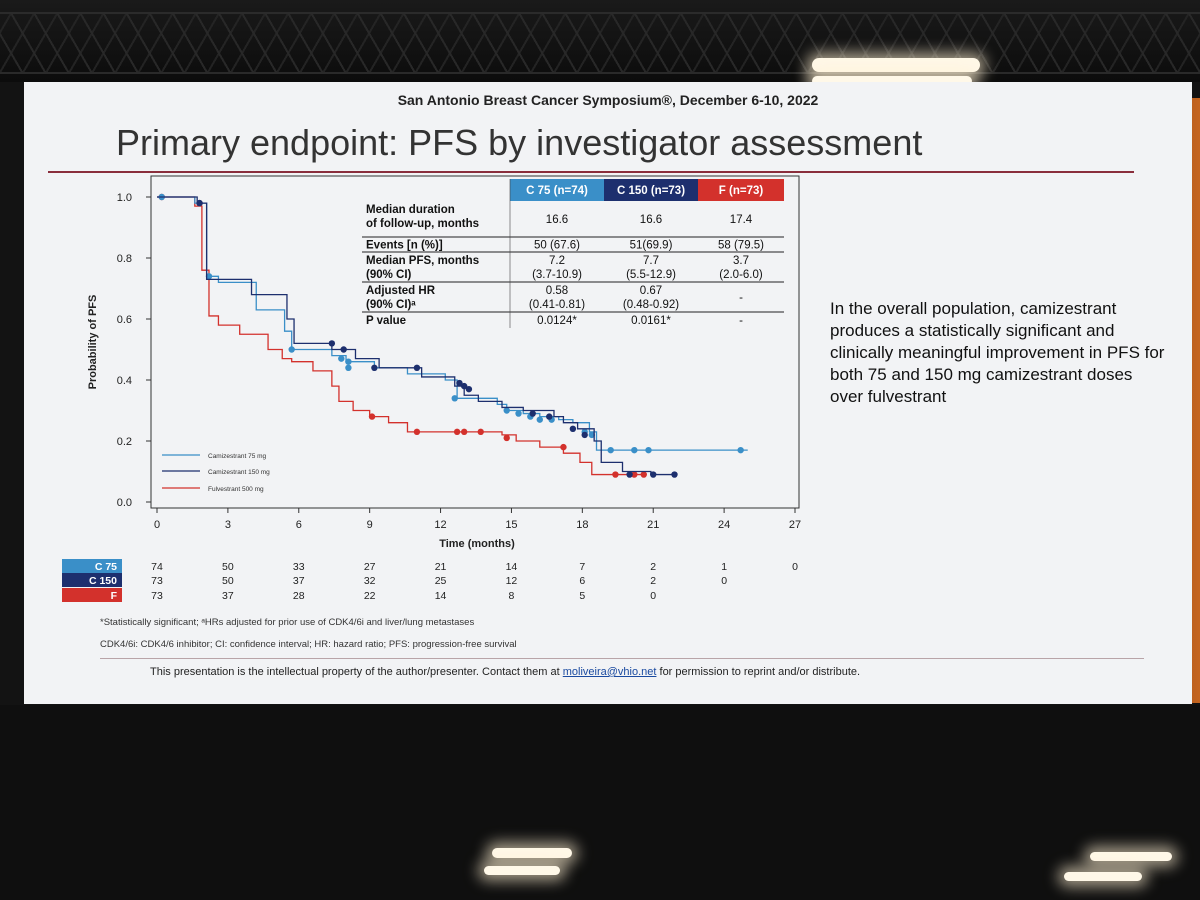 This screenshot has width=1200, height=900. I want to click on y-tick-label: 0.2, so click(124, 442).